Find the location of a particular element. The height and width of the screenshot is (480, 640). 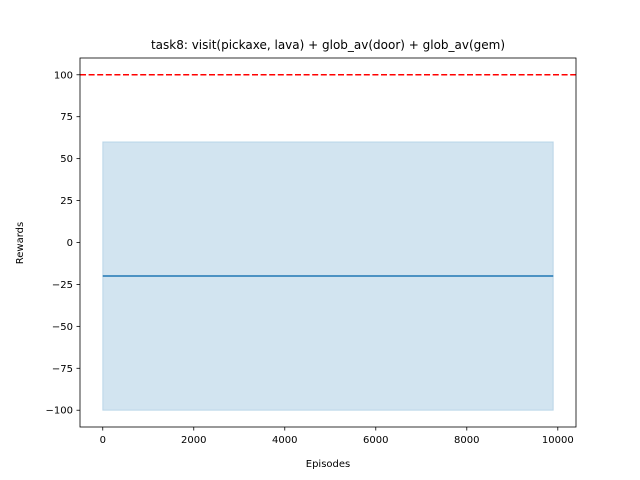

y-tick-label: −75 is located at coordinates (62, 369).